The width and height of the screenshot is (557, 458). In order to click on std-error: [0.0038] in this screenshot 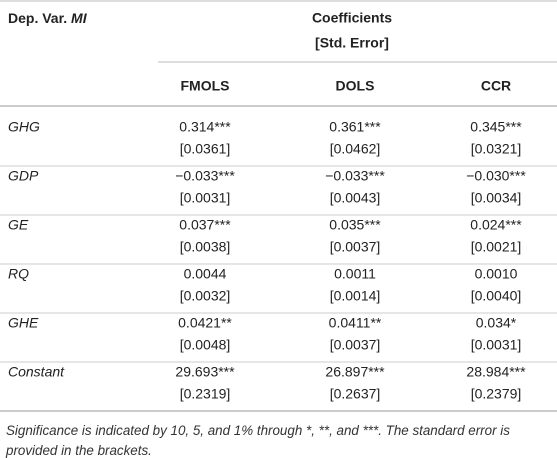, I will do `click(205, 247)`.